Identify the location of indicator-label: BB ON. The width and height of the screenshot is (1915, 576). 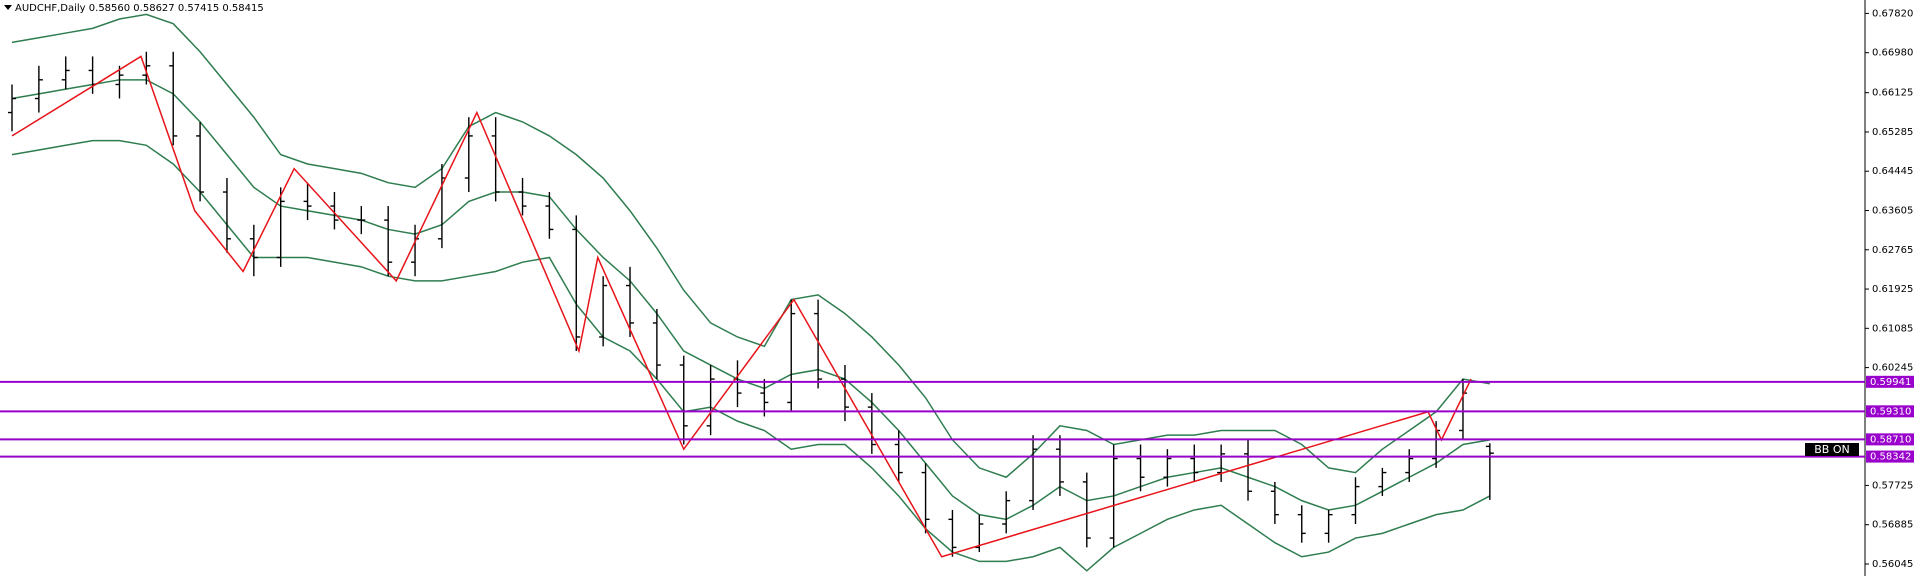
(1831, 449).